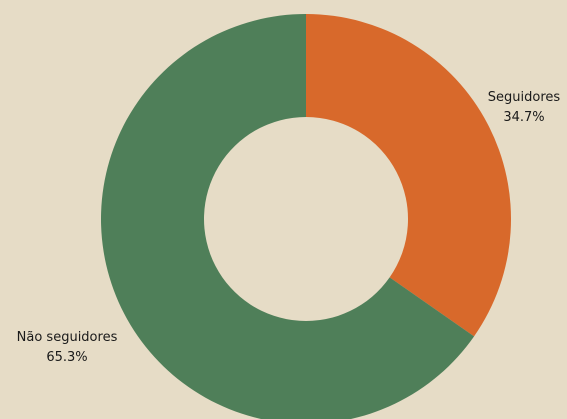 The width and height of the screenshot is (567, 419). I want to click on slice-value-label-nao-seguidores: 65.3%, so click(66, 357).